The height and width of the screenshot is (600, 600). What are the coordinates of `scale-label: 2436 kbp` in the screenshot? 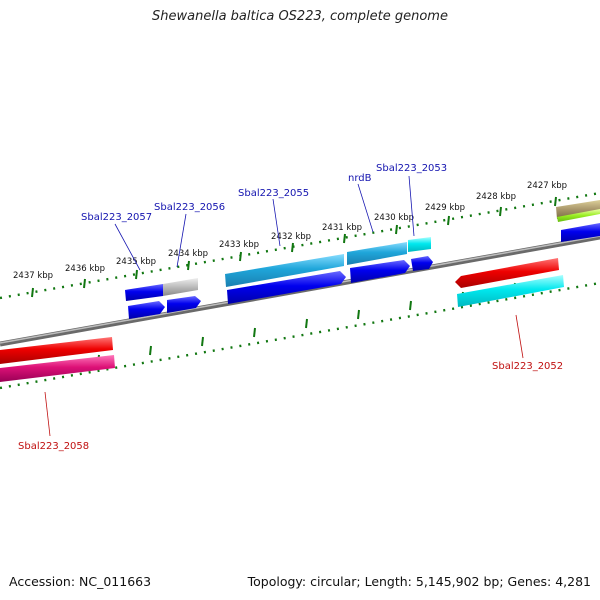 It's located at (85, 269).